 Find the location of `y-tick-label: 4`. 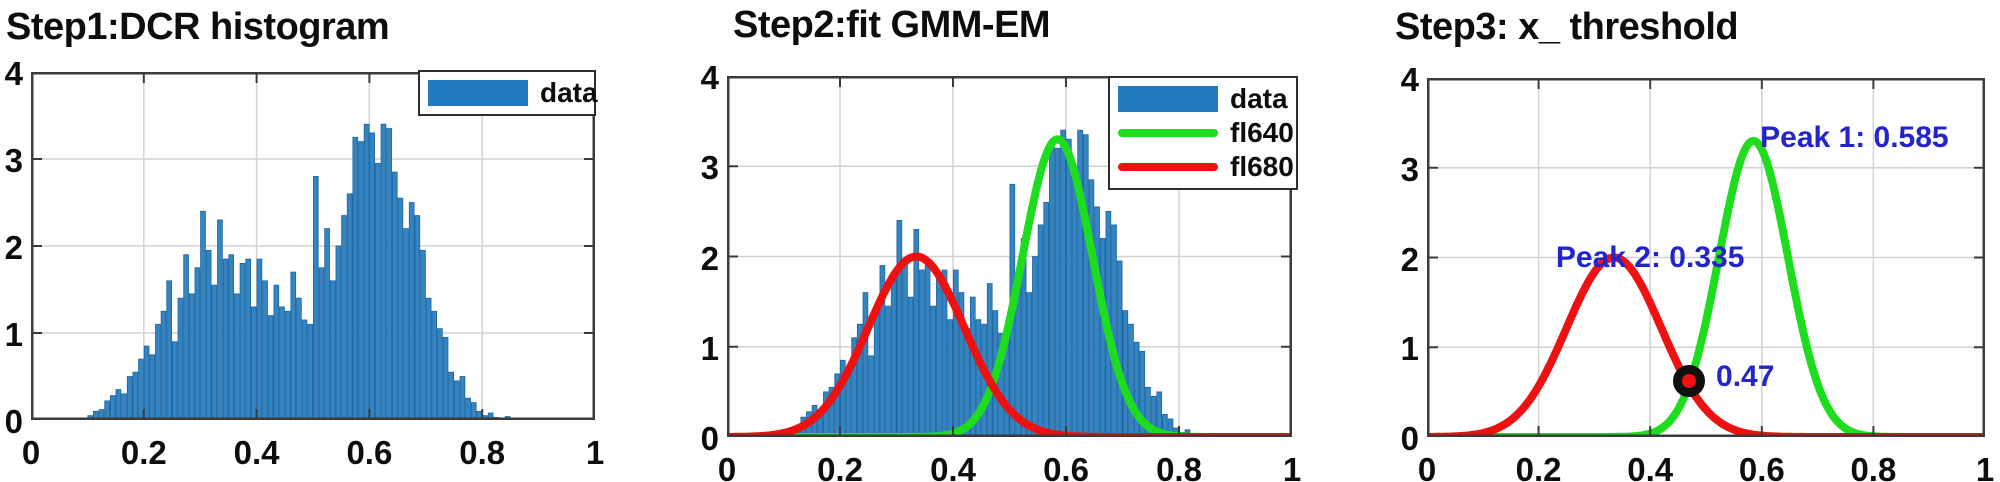

y-tick-label: 4 is located at coordinates (1409, 79).